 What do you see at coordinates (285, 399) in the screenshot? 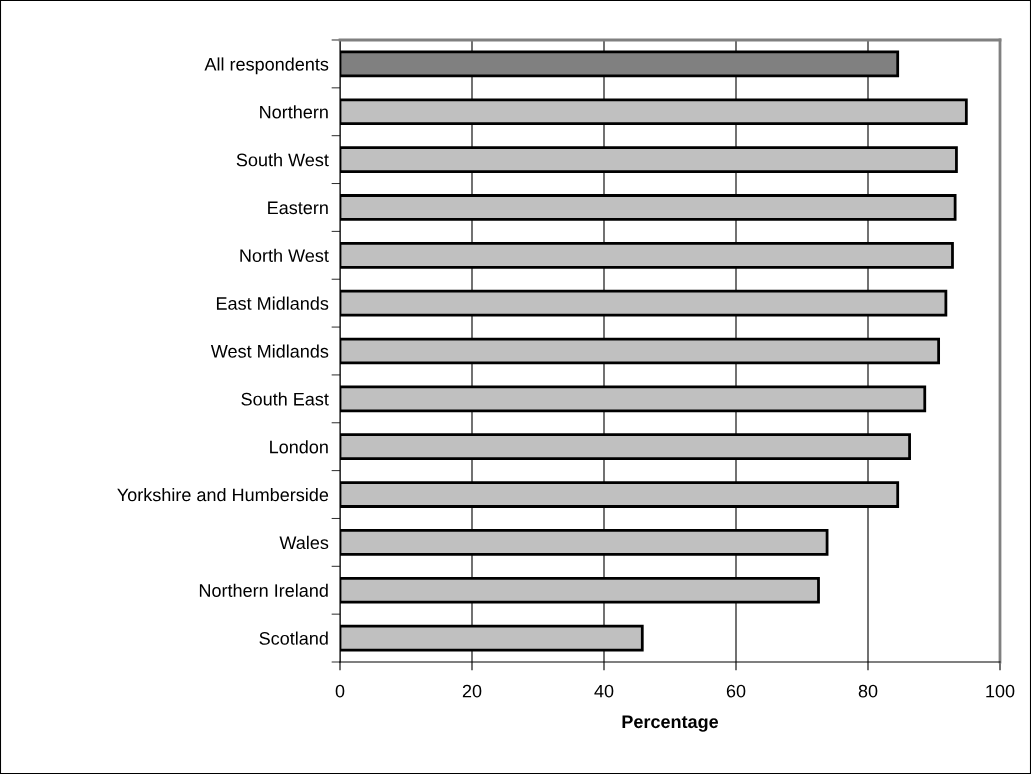
I see `y-tick-label: South East` at bounding box center [285, 399].